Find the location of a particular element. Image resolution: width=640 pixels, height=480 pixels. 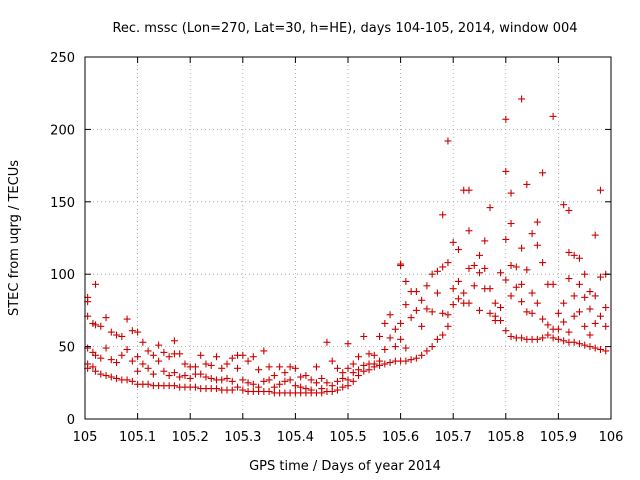

x-tick-label: 105.1 is located at coordinates (137, 437).